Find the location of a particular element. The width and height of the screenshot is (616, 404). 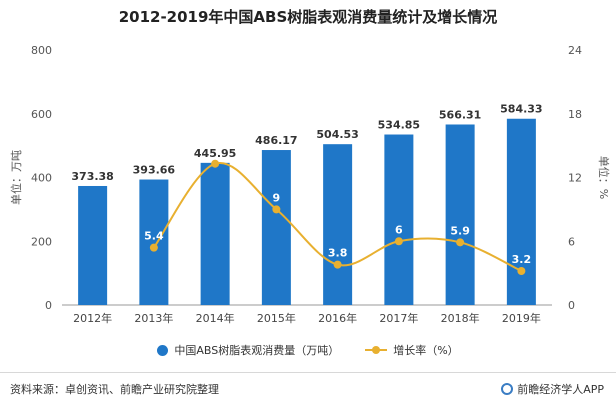

legend-item-consumption: 中国ABS树脂表观消费量（万吨） is located at coordinates (248, 350).